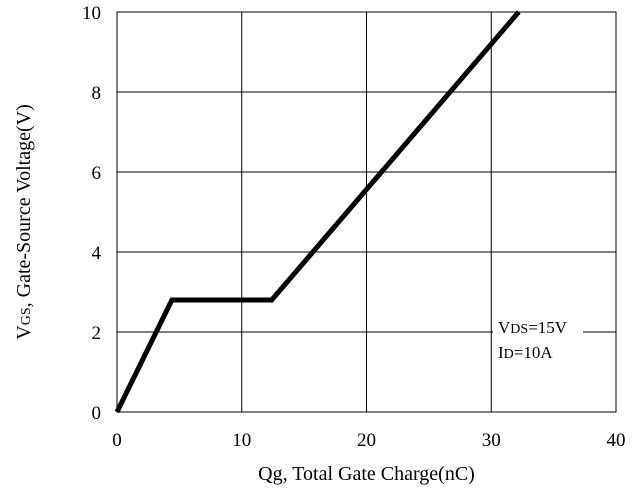  What do you see at coordinates (538, 339) in the screenshot?
I see `annotation-box` at bounding box center [538, 339].